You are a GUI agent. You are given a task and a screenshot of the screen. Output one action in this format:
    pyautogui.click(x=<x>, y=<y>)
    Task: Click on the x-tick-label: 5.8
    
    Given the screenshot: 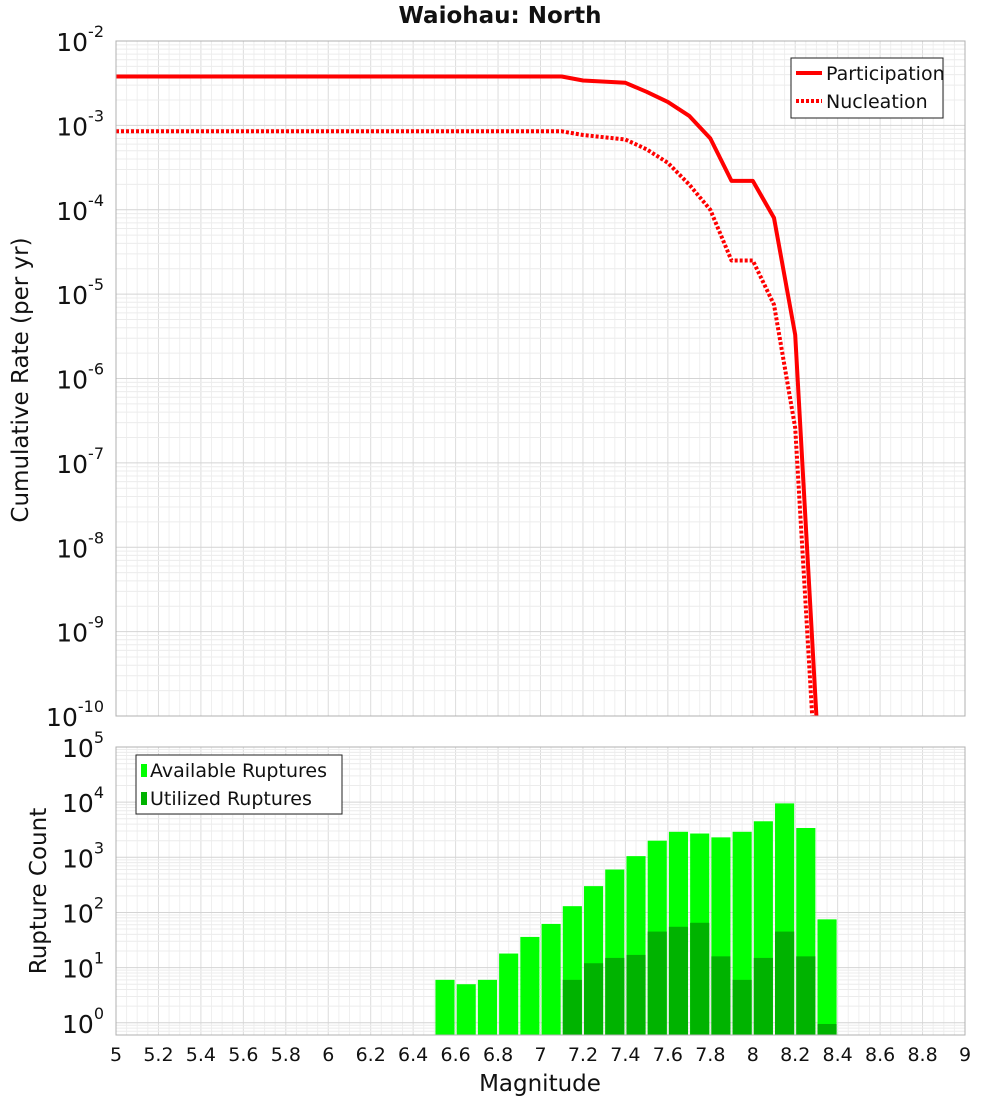 What is the action you would take?
    pyautogui.click(x=286, y=1055)
    